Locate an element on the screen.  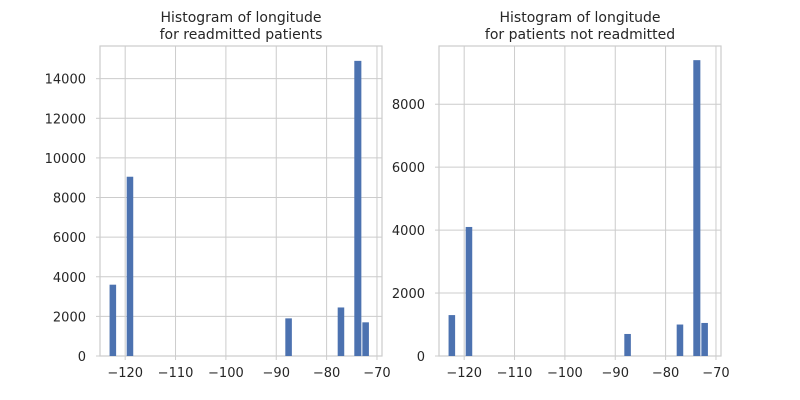
y-tick-label: 14000 is located at coordinates (65, 80).